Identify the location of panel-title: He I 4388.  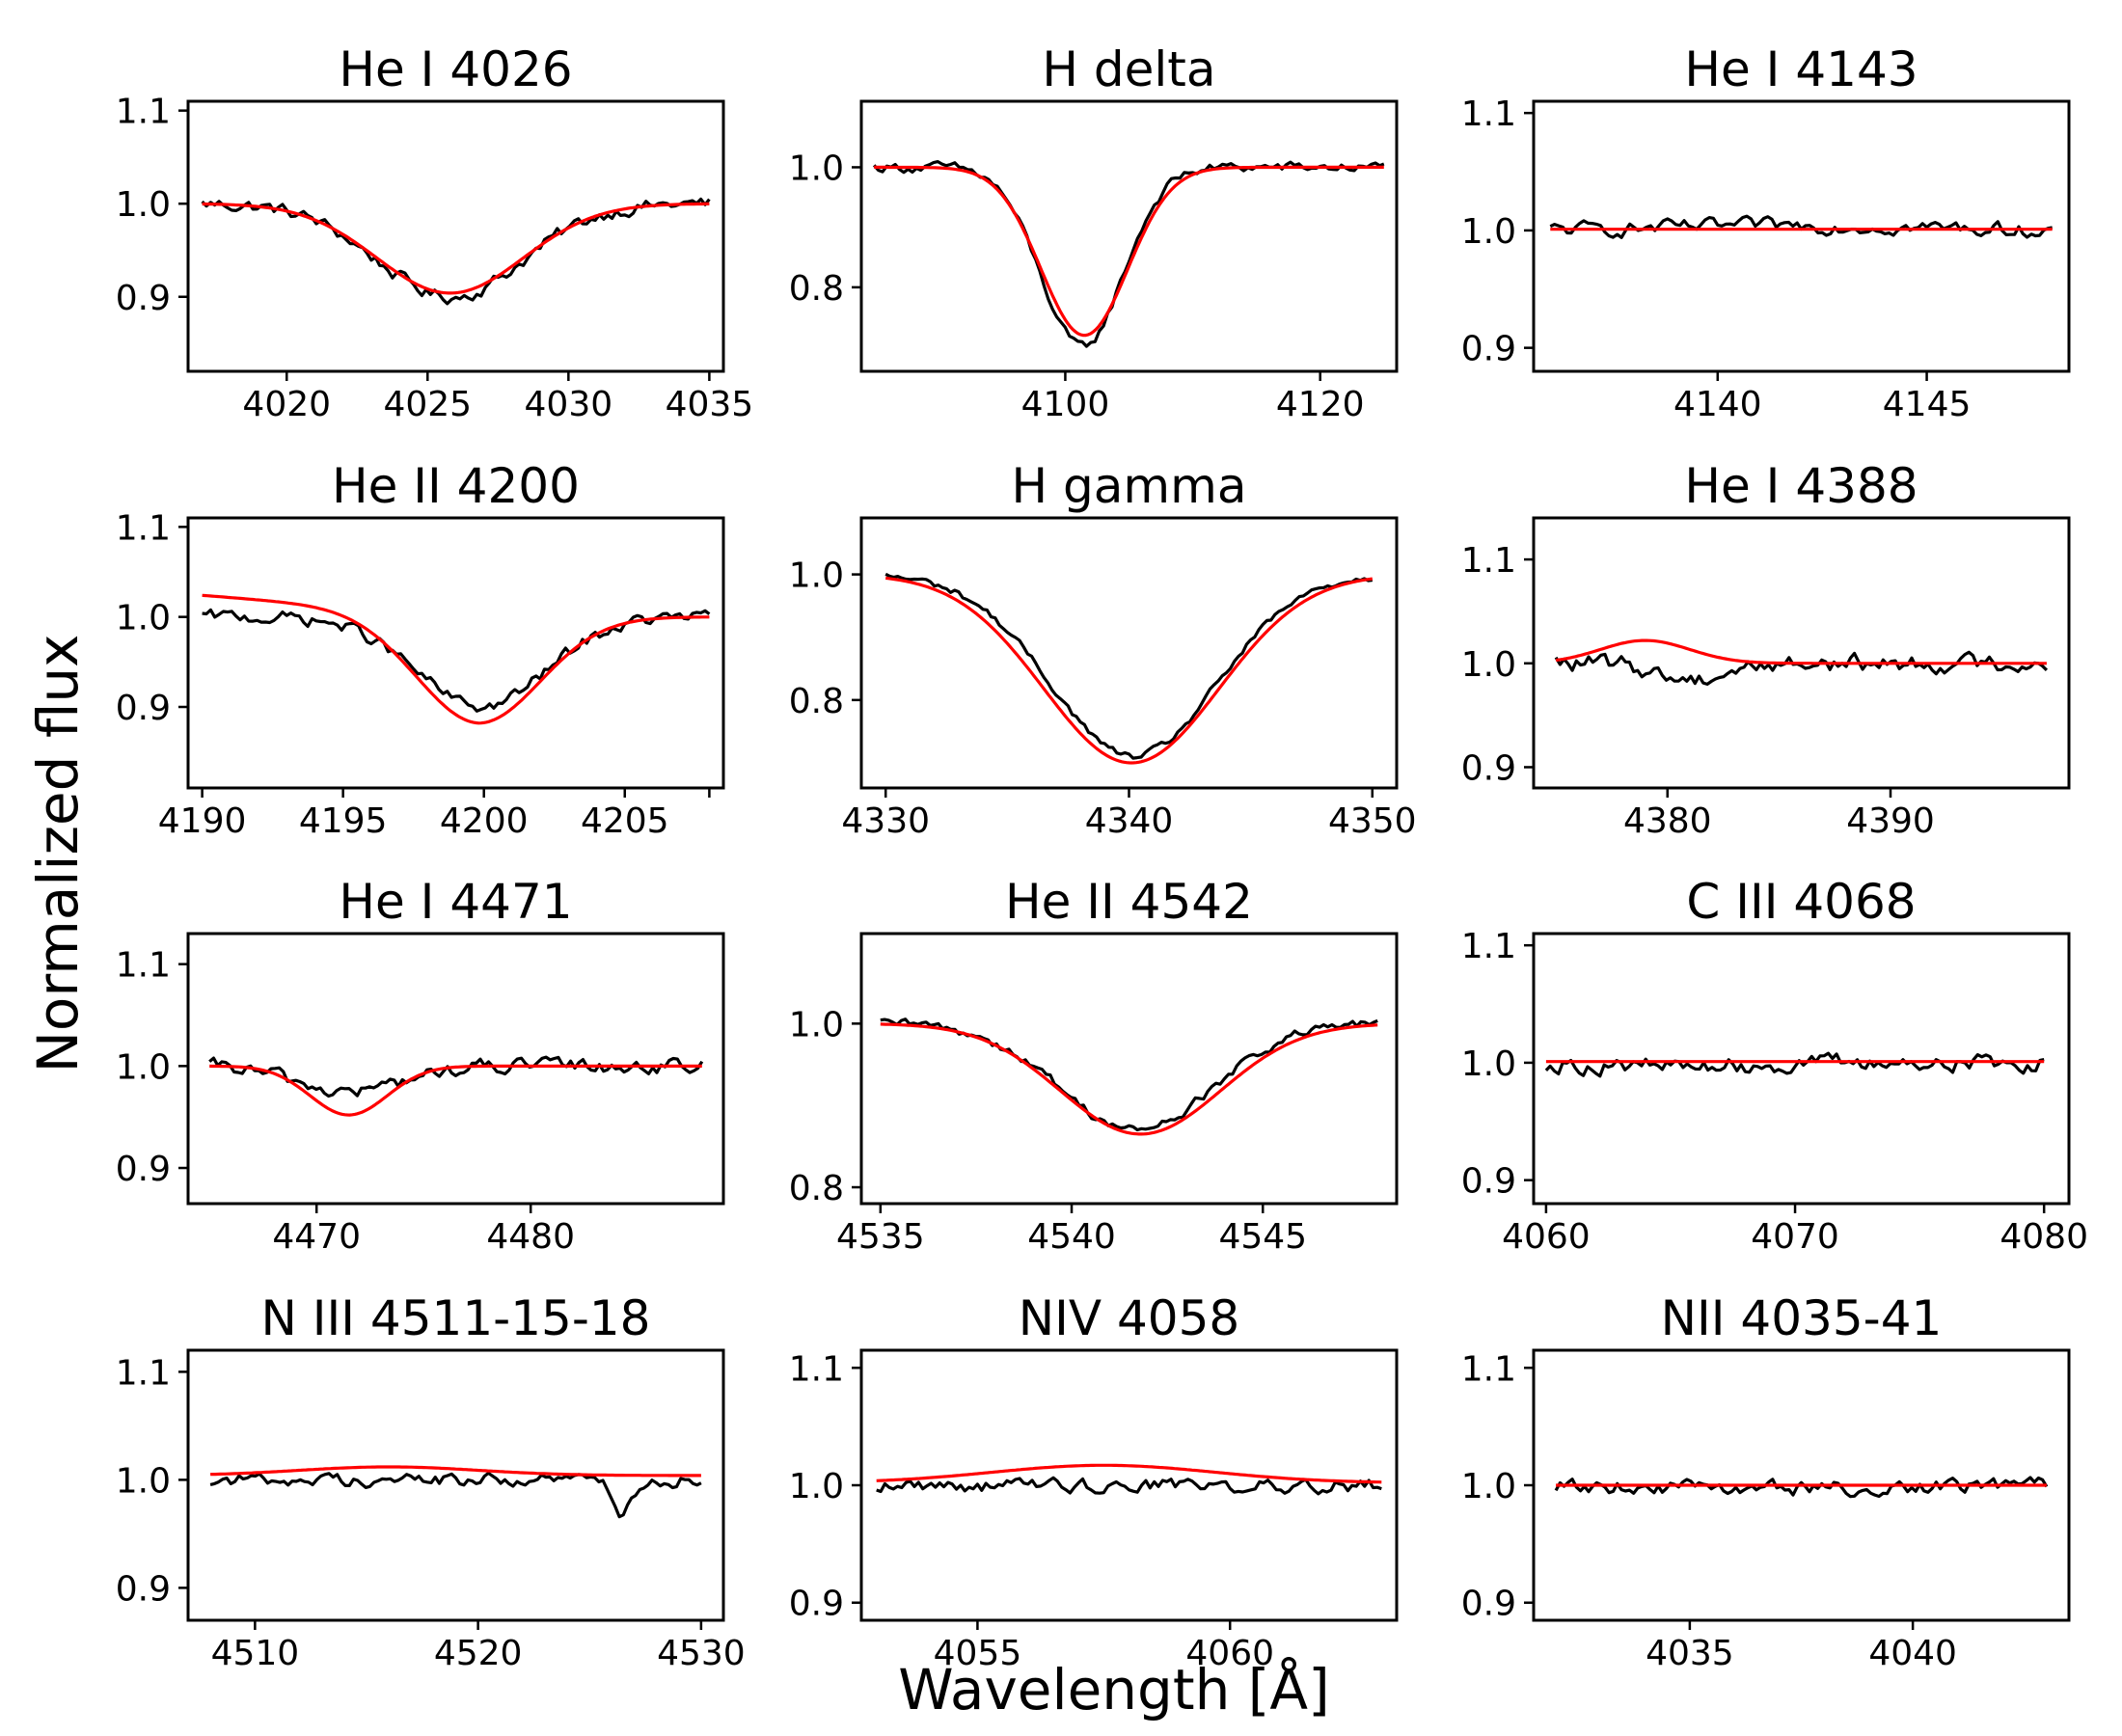
(1801, 486).